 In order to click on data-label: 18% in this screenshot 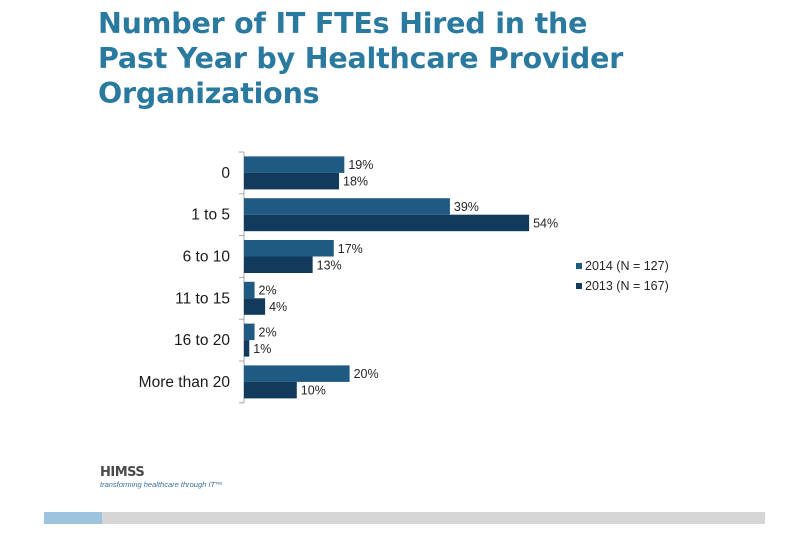, I will do `click(355, 182)`.